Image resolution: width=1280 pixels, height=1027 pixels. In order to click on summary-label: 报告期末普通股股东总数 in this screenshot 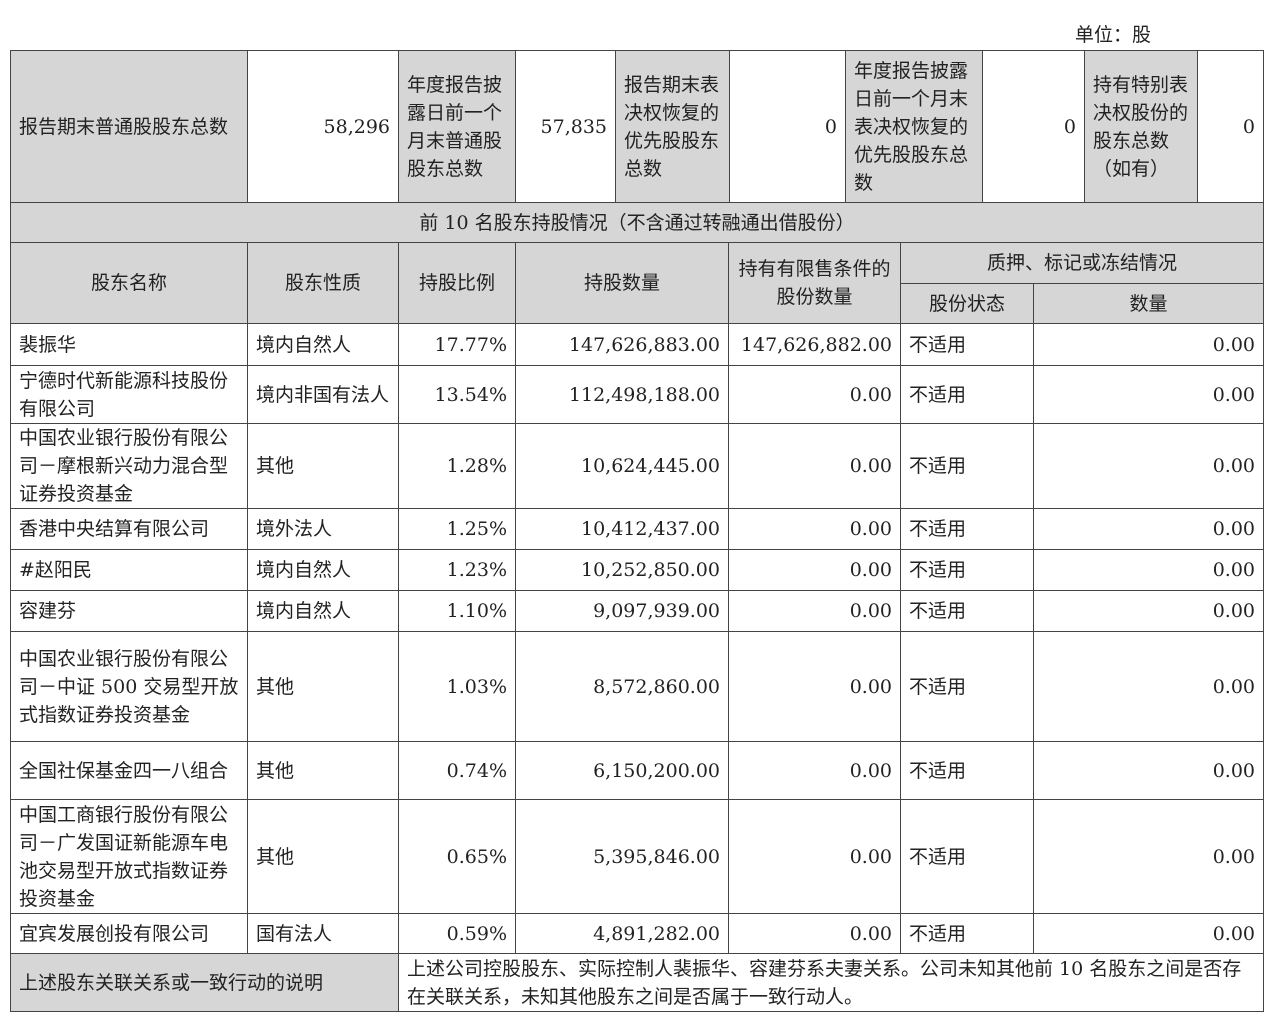, I will do `click(129, 126)`.